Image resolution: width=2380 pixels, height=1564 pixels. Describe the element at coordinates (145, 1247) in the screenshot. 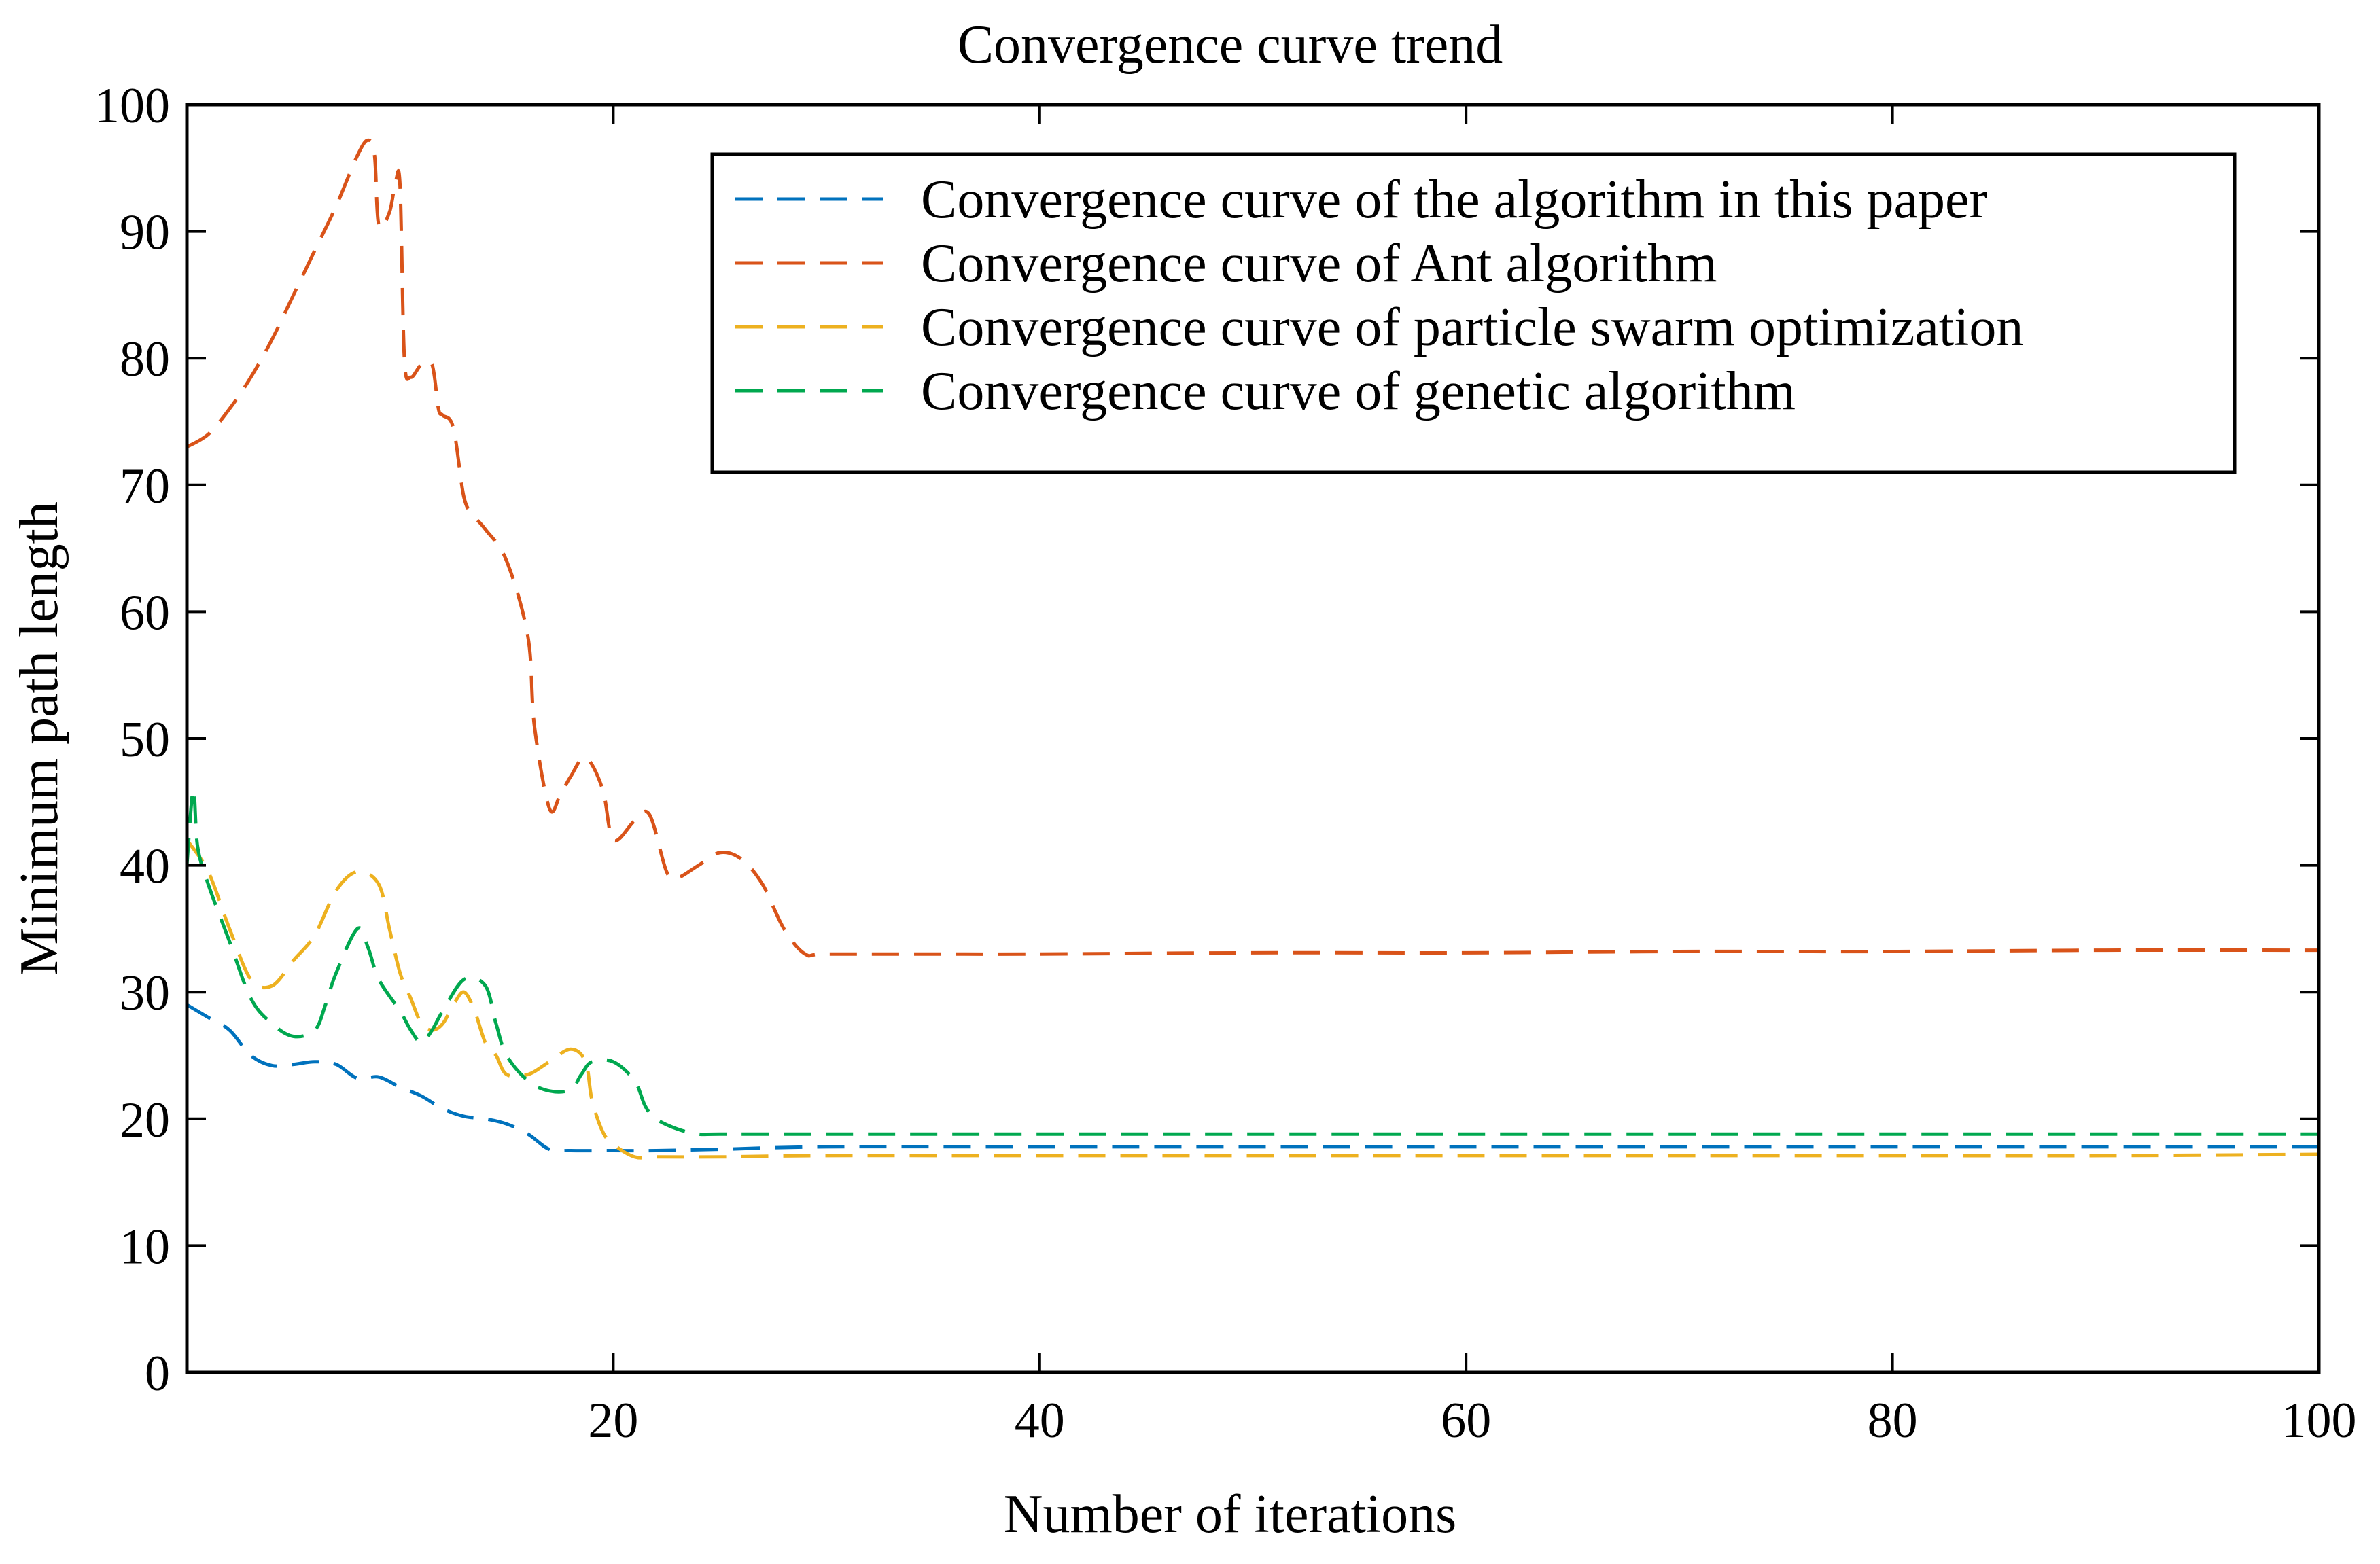

I see `y-tick-label: 10` at that location.